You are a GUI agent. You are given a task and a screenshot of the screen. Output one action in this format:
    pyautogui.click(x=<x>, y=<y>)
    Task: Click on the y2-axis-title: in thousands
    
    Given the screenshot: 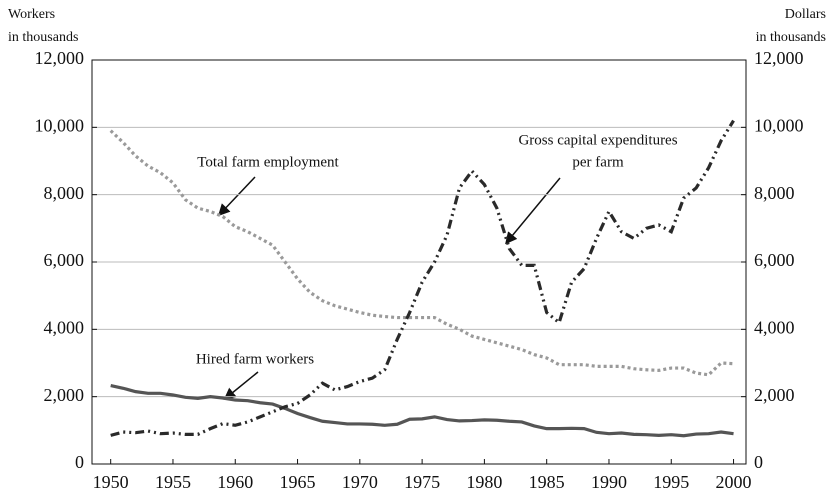 What is the action you would take?
    pyautogui.click(x=791, y=37)
    